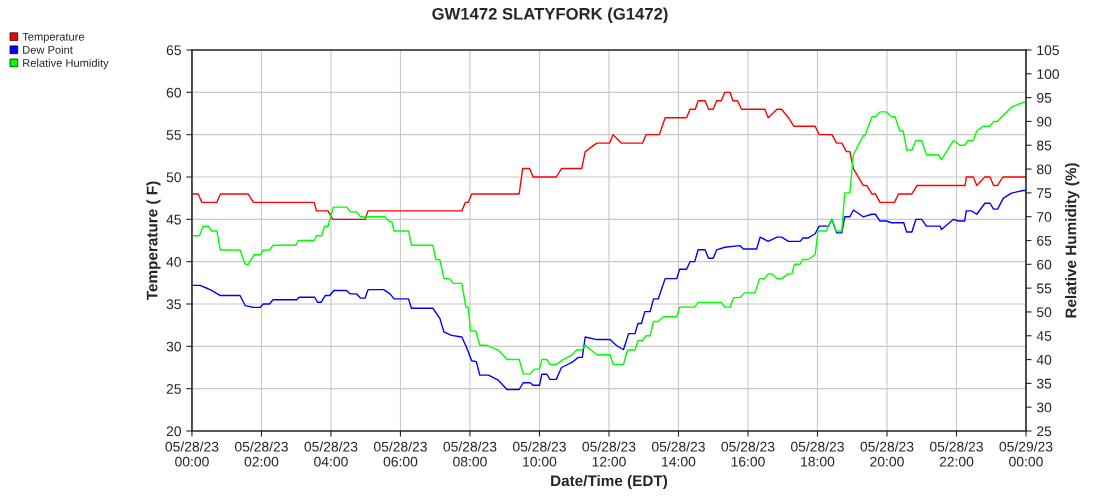 The image size is (1100, 500). I want to click on x-tick-label: 05/28/23 02:00, so click(261, 454).